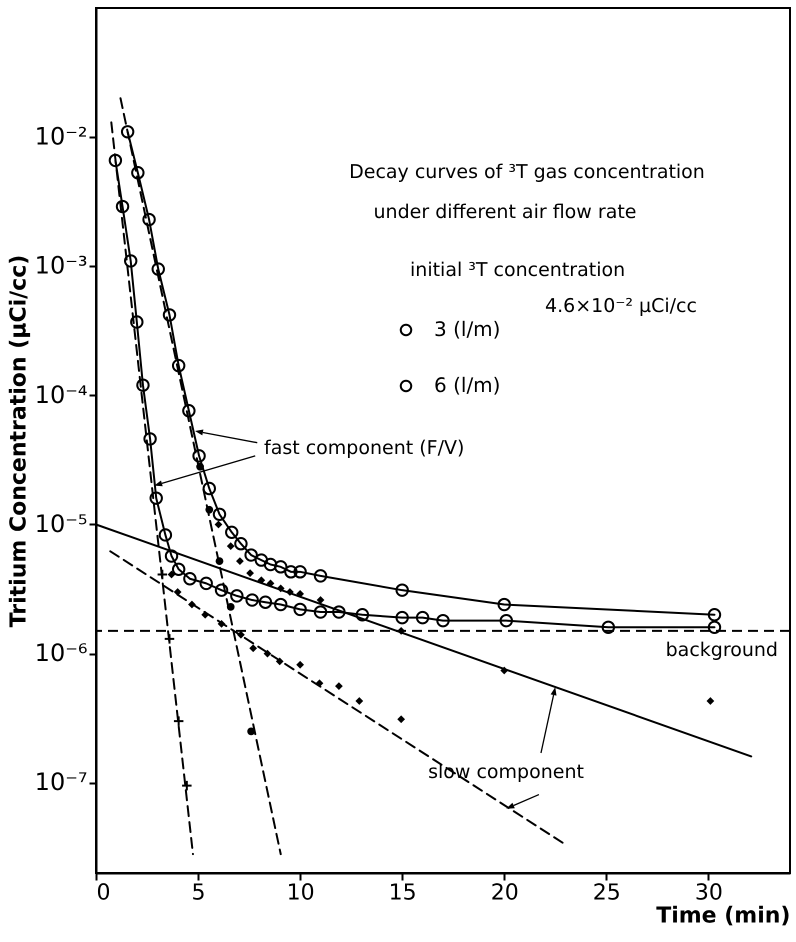  I want to click on x-tick-label: 30, so click(708, 893).